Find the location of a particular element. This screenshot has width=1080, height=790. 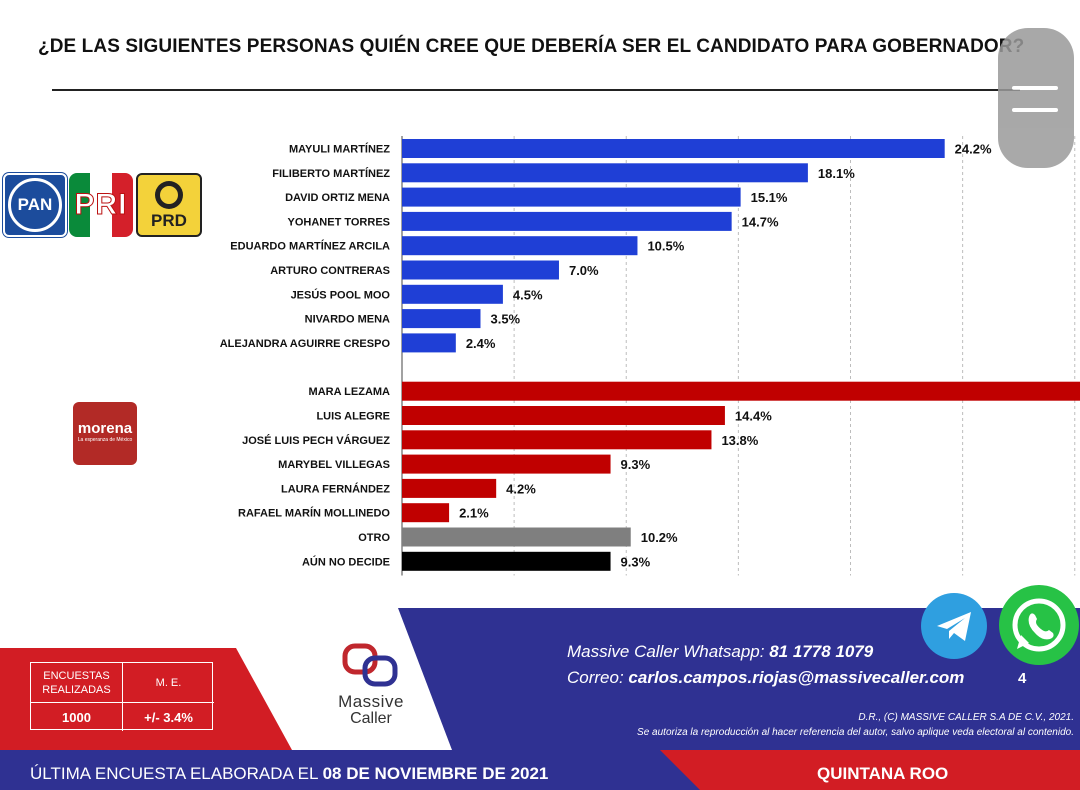

pan-logo-text: PAN is located at coordinates (35, 204).